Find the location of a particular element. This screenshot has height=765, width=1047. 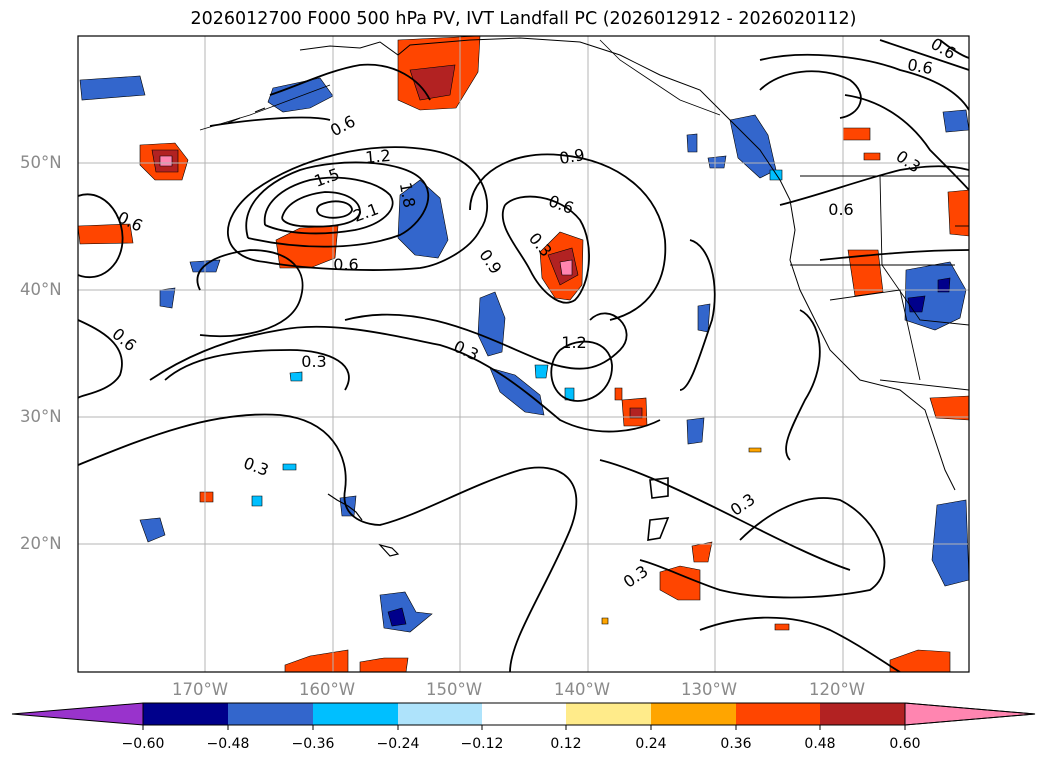

lon-label-170w: 170°W is located at coordinates (200, 689).